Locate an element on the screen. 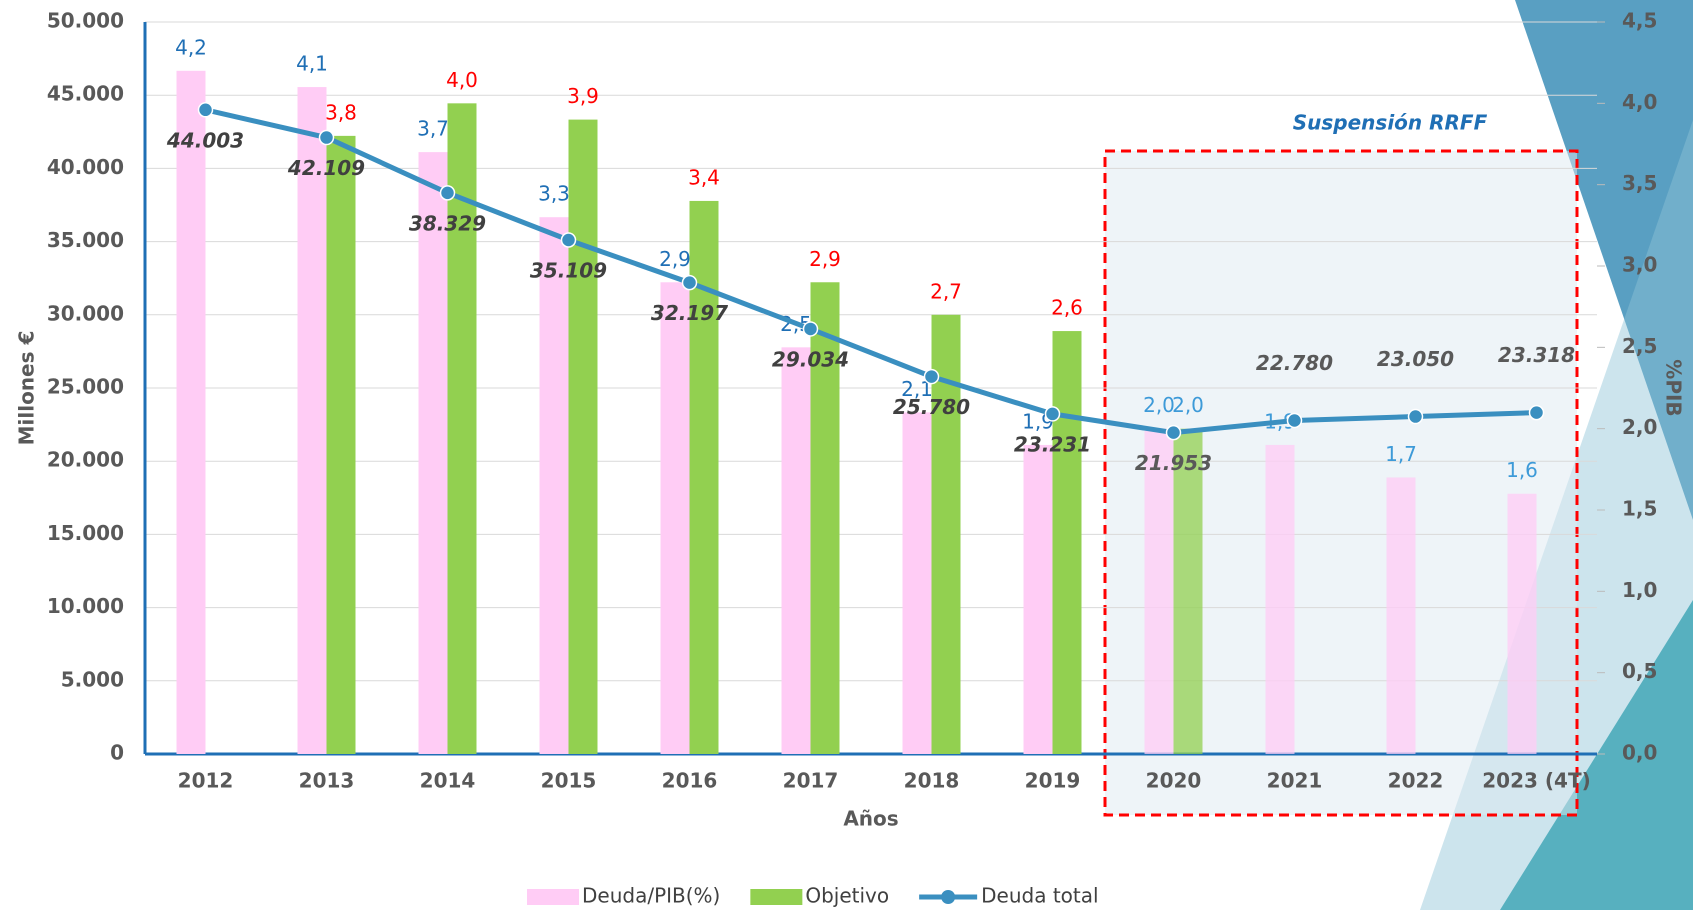 This screenshot has height=910, width=1693. line-value-label: 22.780 is located at coordinates (1294, 363).